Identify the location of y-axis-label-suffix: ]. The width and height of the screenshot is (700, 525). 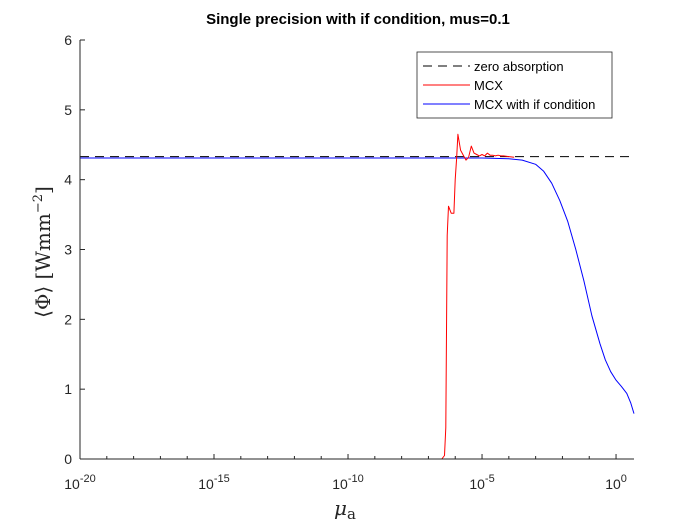
(43, 190).